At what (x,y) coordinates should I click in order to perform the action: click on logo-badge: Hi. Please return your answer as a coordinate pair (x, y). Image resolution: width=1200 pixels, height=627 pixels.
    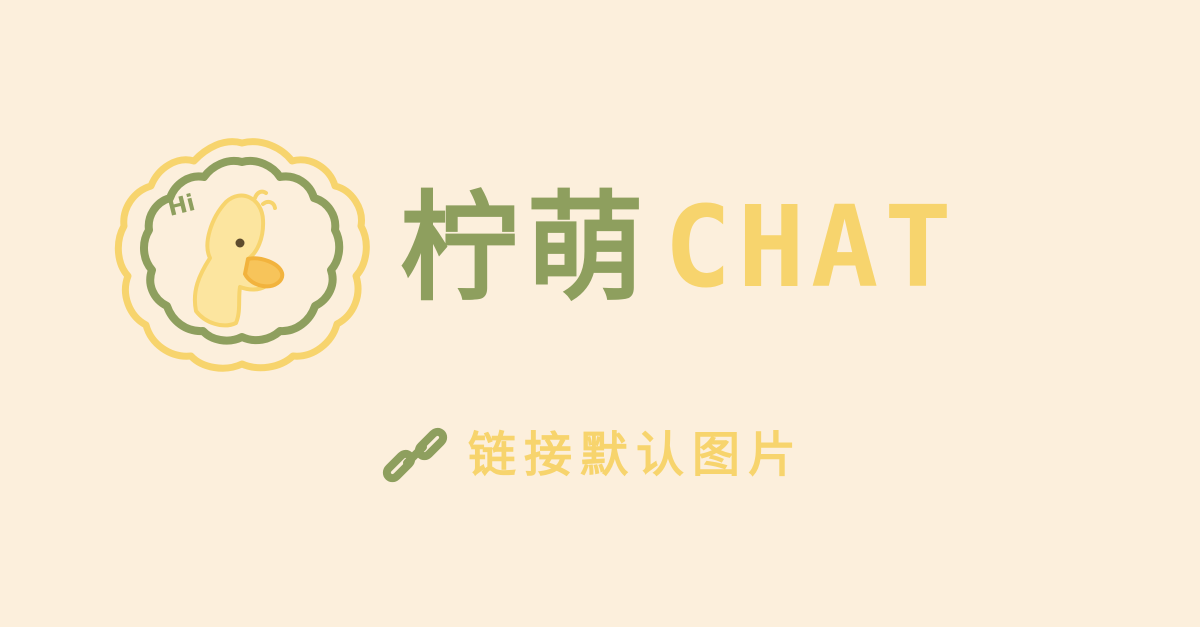
    Looking at the image, I should click on (242, 250).